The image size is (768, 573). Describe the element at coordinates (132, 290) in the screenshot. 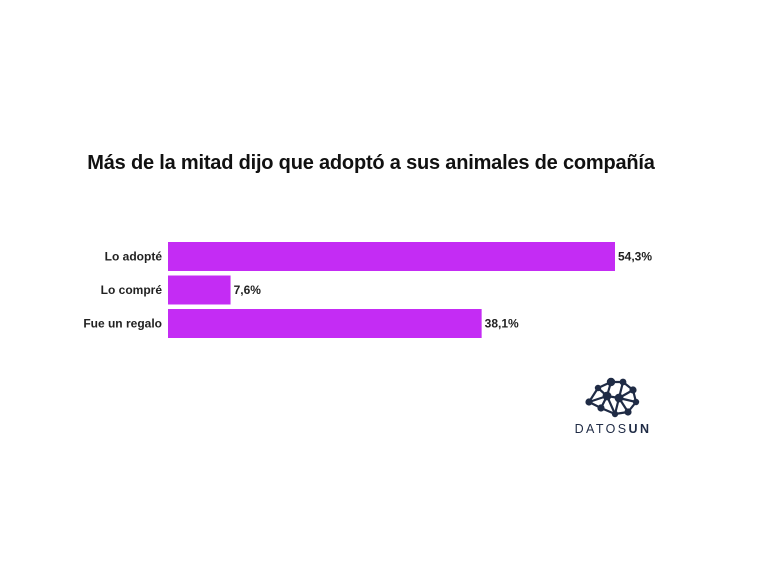

I see `category-label-2: Lo compré` at that location.